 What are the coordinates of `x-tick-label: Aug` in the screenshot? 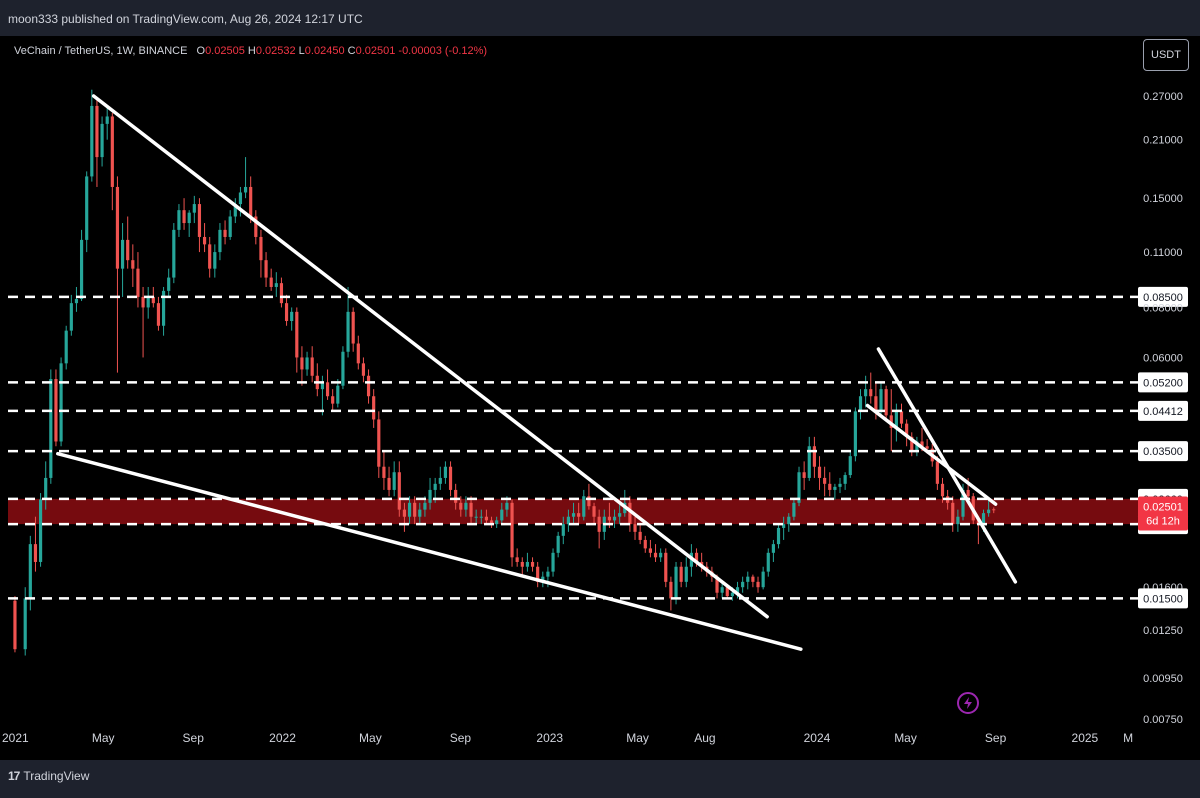 It's located at (704, 738).